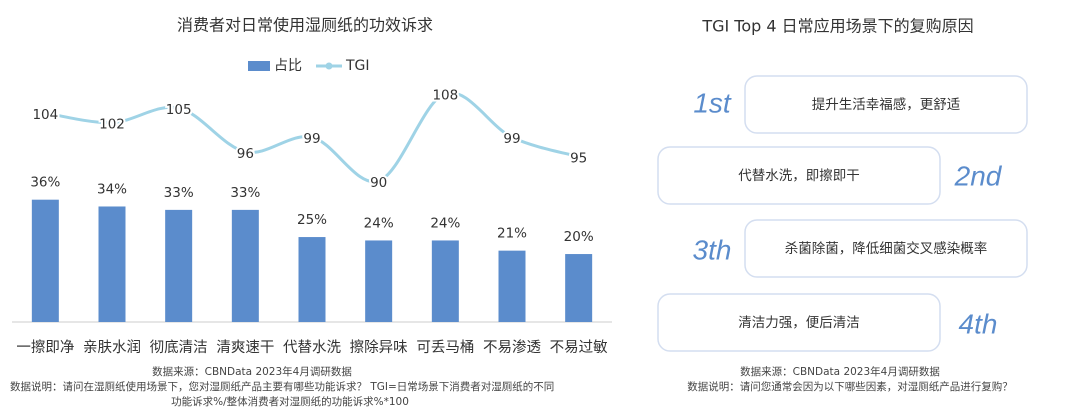  I want to click on reason-text: 清洁力强，便后清洁, so click(799, 323).